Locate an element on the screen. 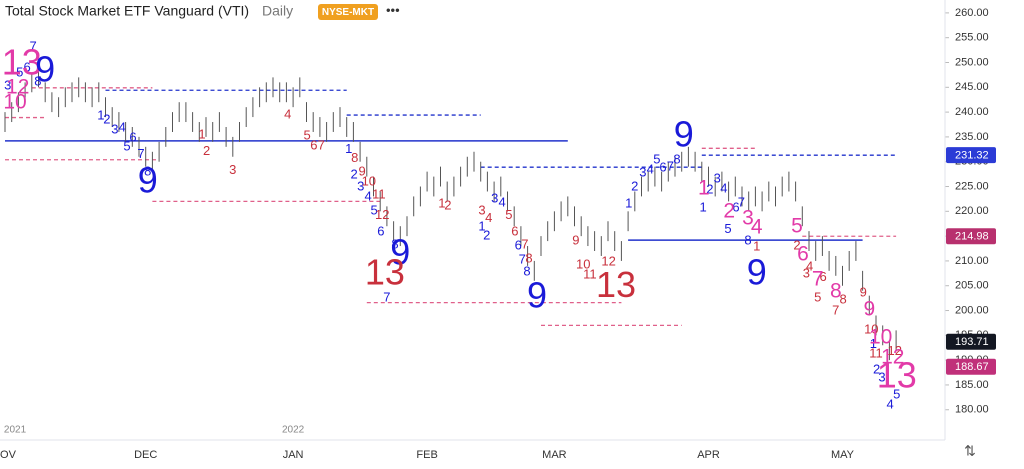  x-tick-label: DEC is located at coordinates (145, 455).